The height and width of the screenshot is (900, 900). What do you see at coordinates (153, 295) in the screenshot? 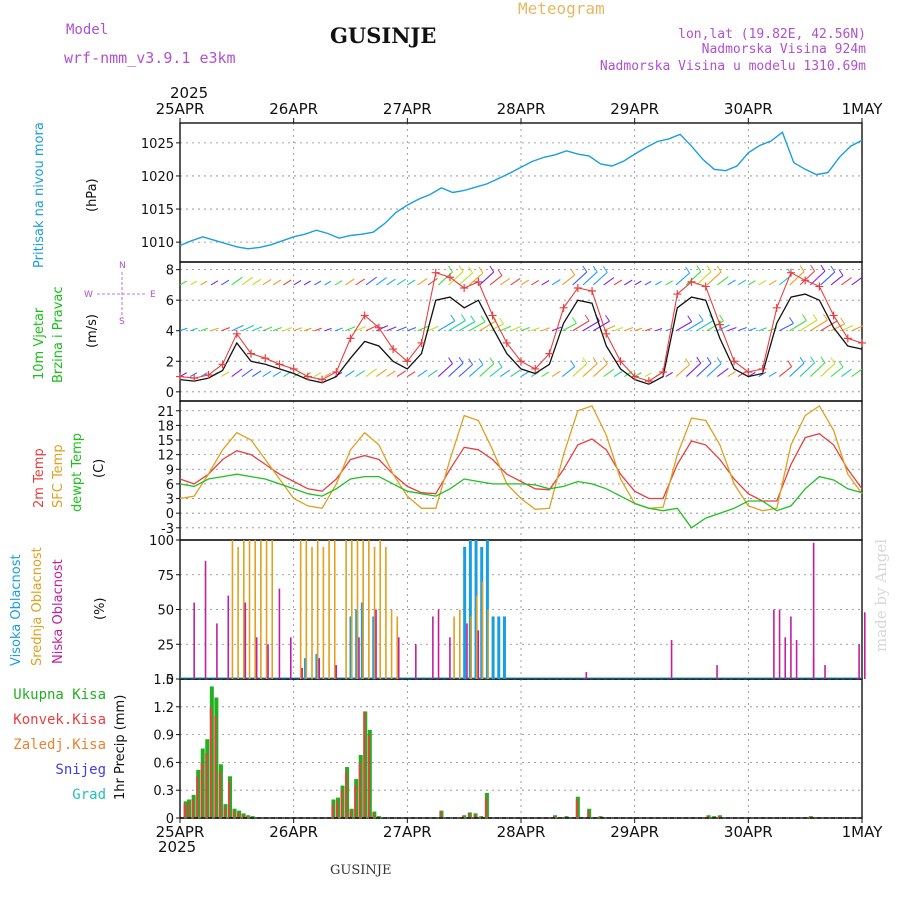
I see `compass-east: E` at bounding box center [153, 295].